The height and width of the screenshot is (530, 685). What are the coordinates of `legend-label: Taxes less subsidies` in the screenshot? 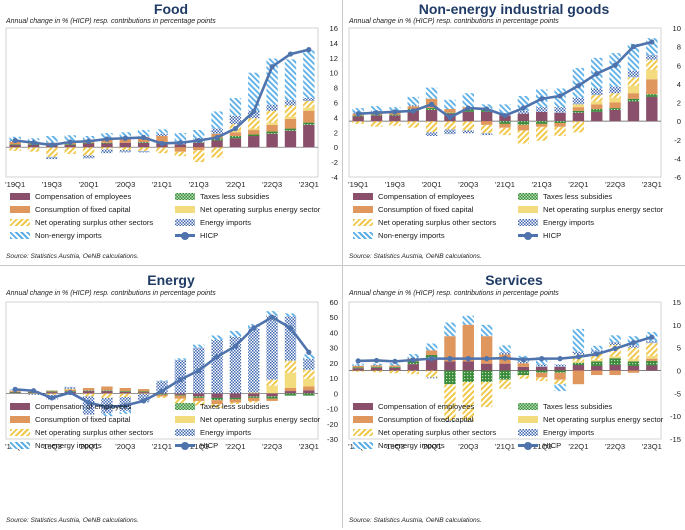 It's located at (577, 196).